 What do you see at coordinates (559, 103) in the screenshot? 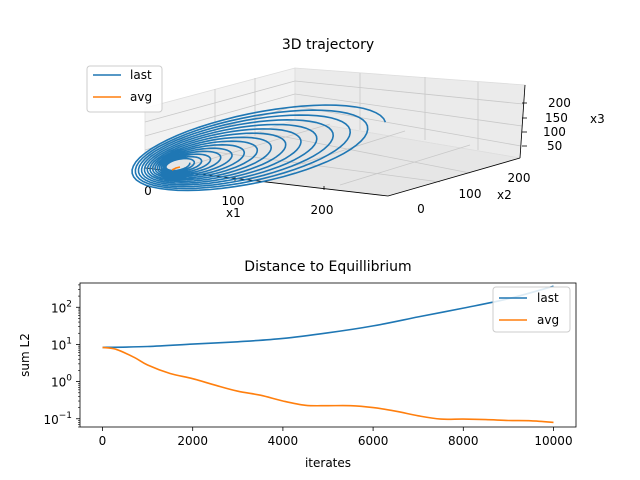
I see `x3-tick-label: 200` at bounding box center [559, 103].